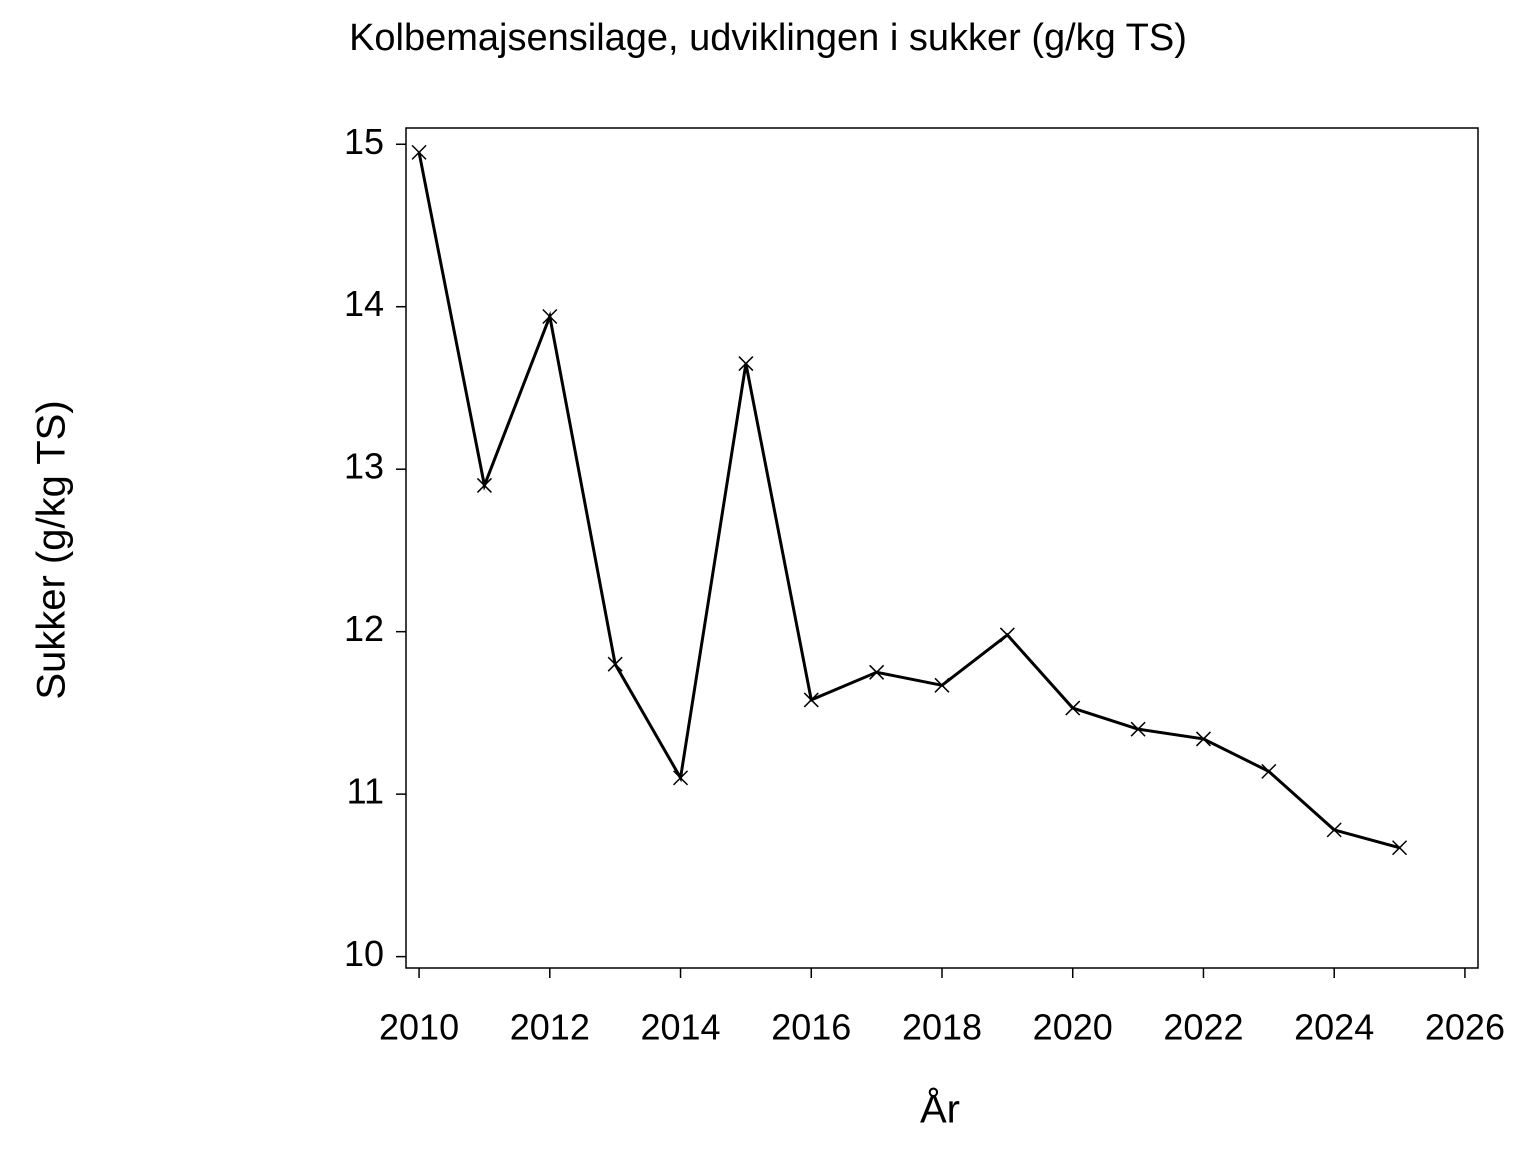  I want to click on x-tick-label: 2020, so click(1073, 1027).